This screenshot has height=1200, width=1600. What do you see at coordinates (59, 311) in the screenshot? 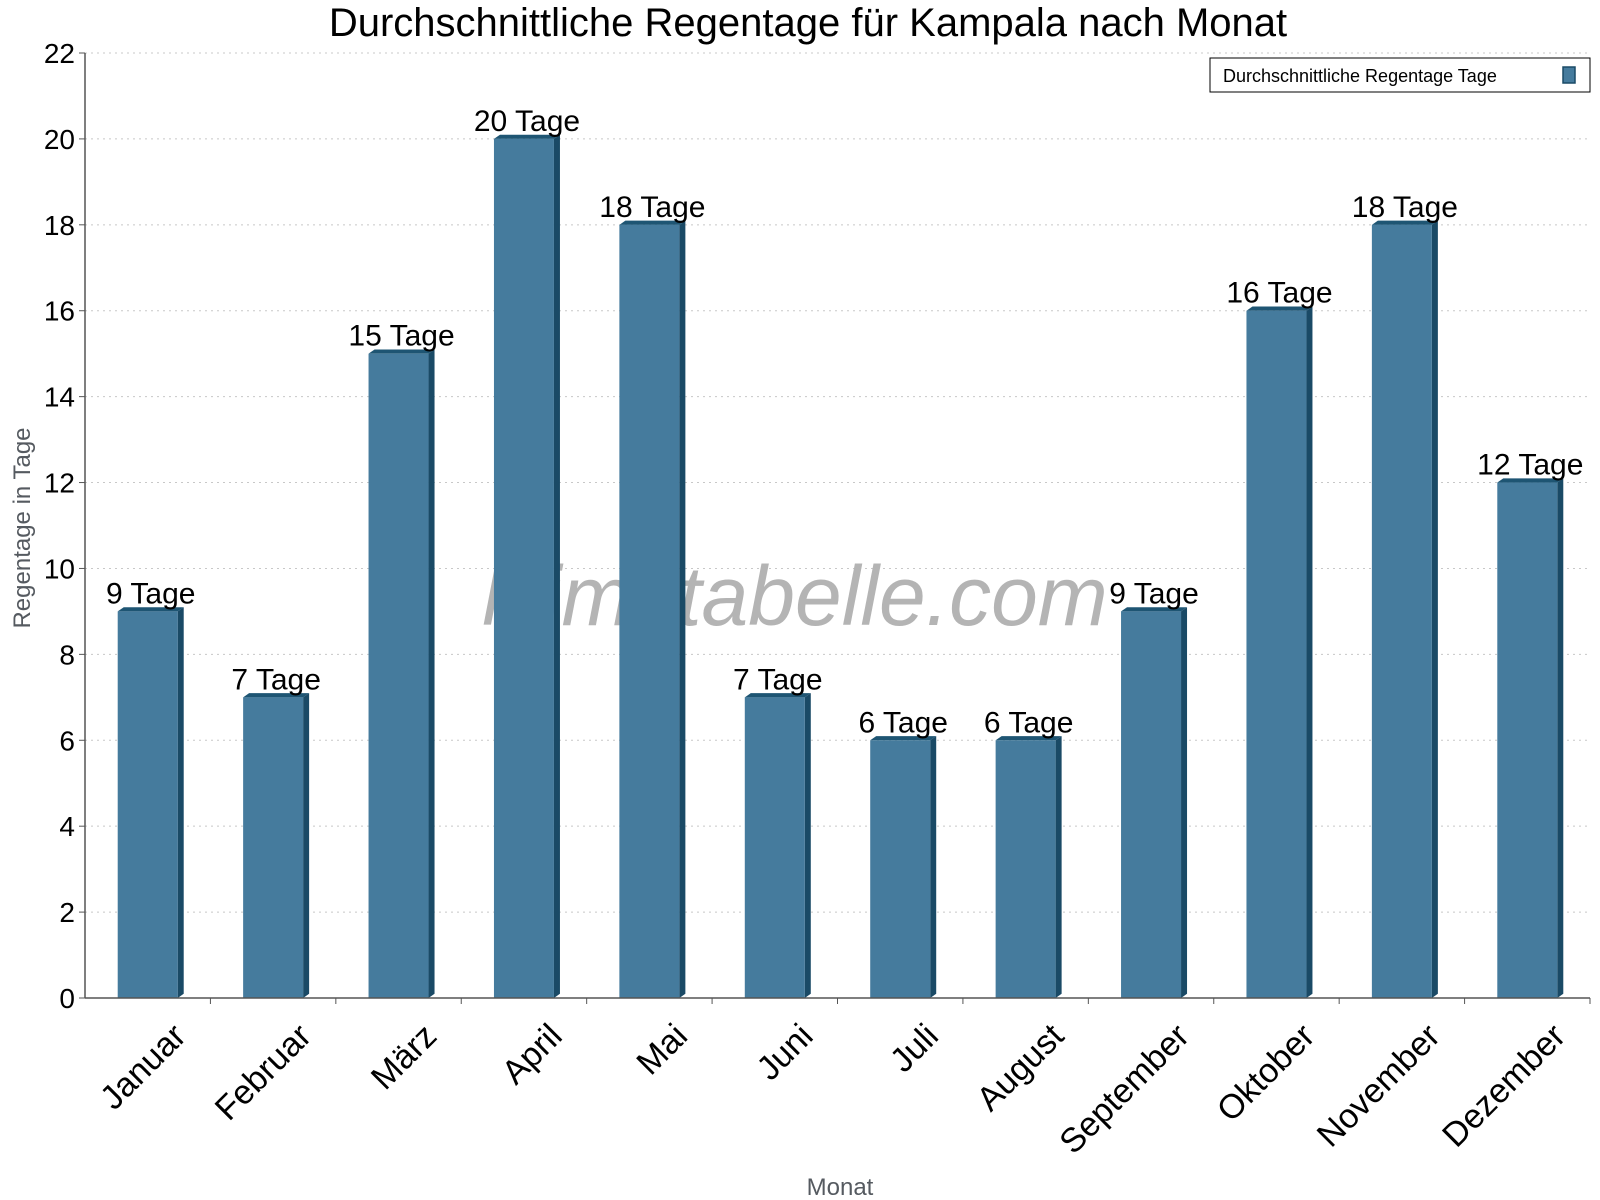
I see `y-tick-label: 16` at bounding box center [59, 311].